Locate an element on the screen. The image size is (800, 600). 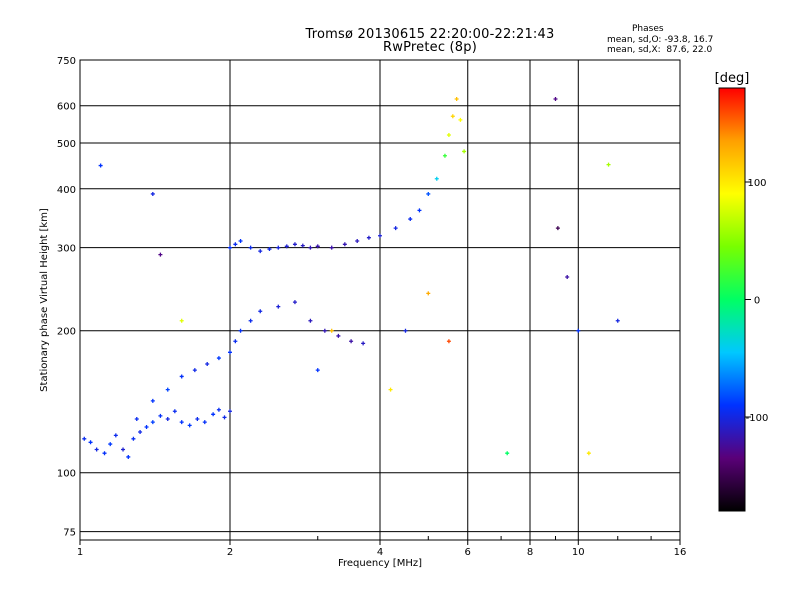
chart-title: Tromsø 20130615 22:20:00-22:21:43 is located at coordinates (430, 34).